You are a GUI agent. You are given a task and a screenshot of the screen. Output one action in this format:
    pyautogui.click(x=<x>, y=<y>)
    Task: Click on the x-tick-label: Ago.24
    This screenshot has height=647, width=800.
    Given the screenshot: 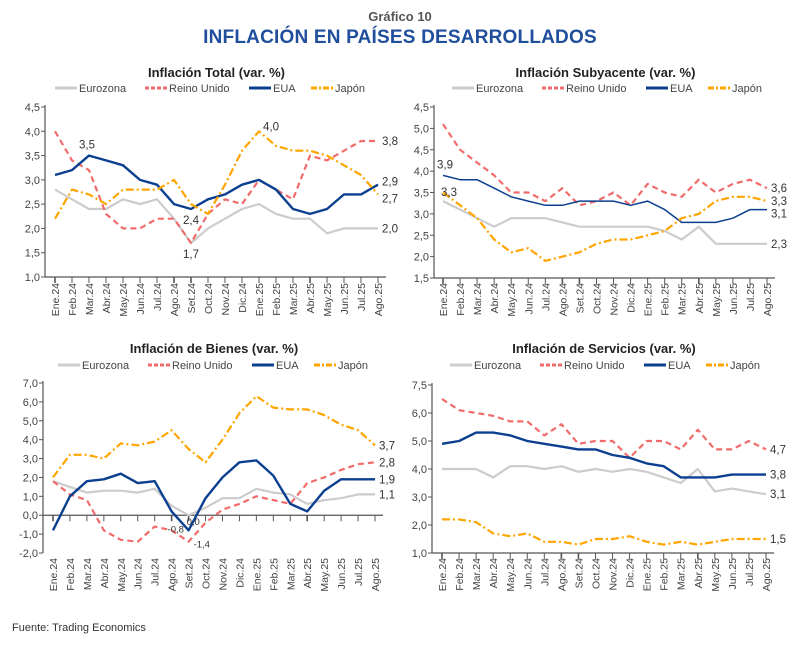 What is the action you would take?
    pyautogui.click(x=562, y=574)
    